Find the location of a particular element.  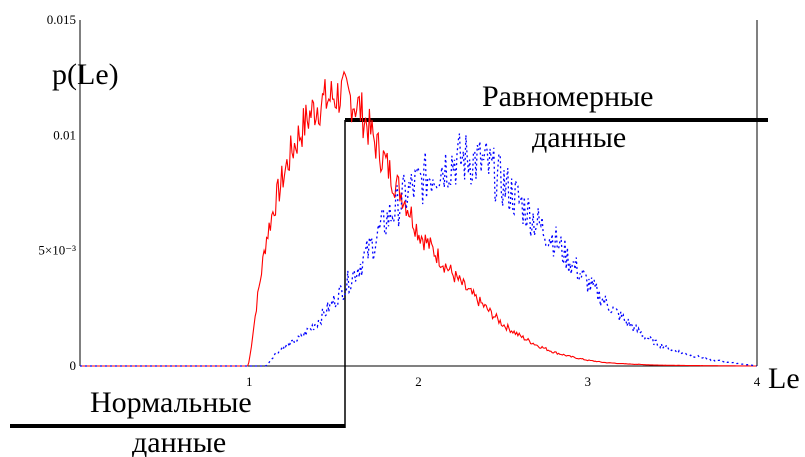

y-tick-label: 0.01 is located at coordinates (64, 134).